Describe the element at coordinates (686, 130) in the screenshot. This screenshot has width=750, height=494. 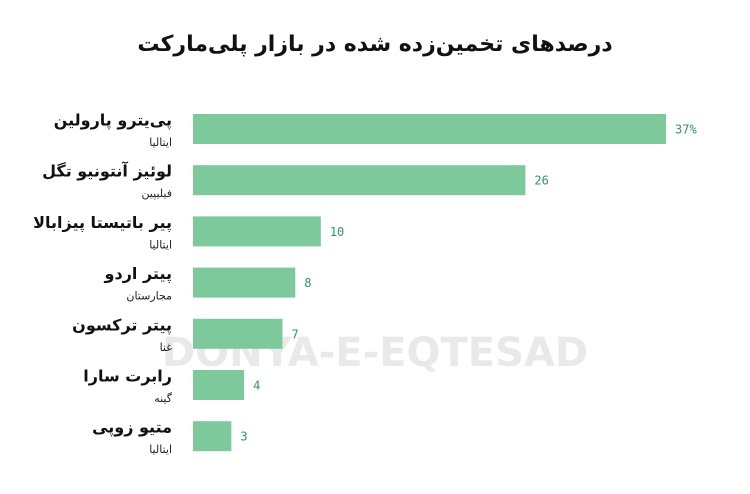
I see `value-label: 37%` at that location.